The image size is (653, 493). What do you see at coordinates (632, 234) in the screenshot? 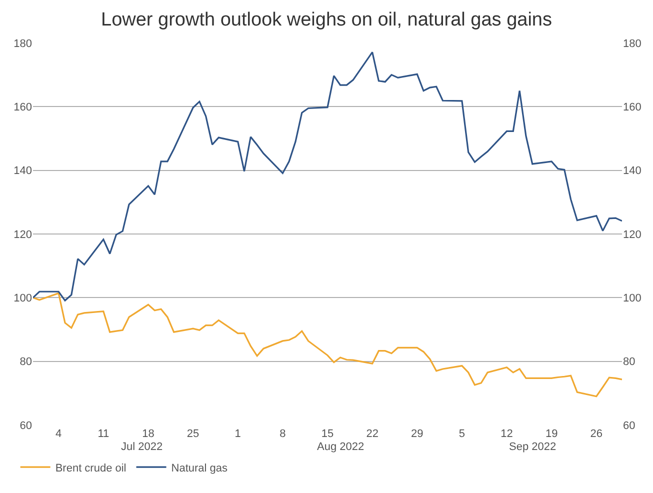
I see `y2-tick-label: 120` at bounding box center [632, 234].